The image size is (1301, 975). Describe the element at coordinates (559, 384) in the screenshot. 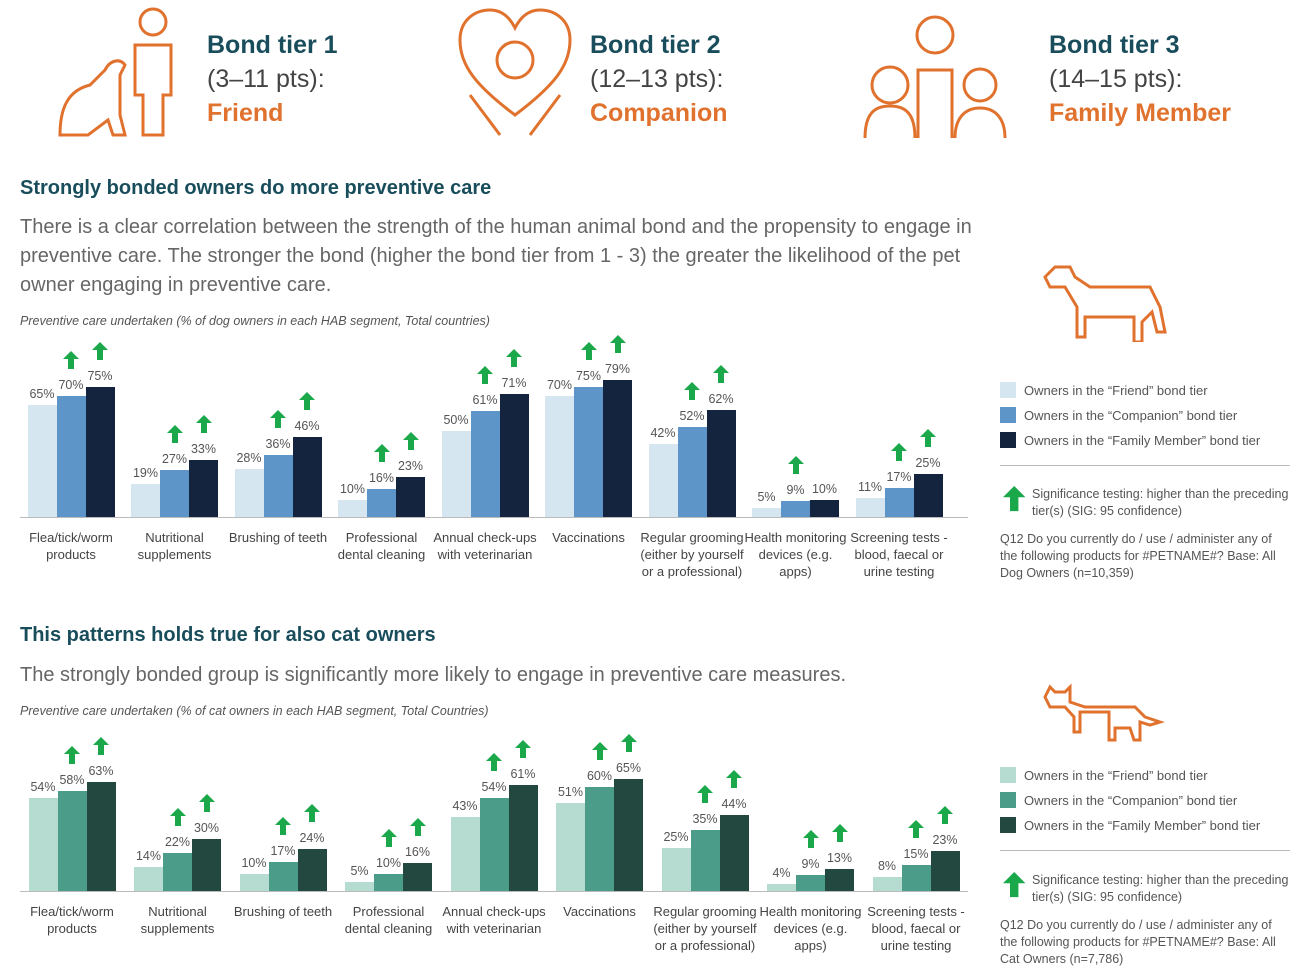

I see `value-label: 70%` at that location.